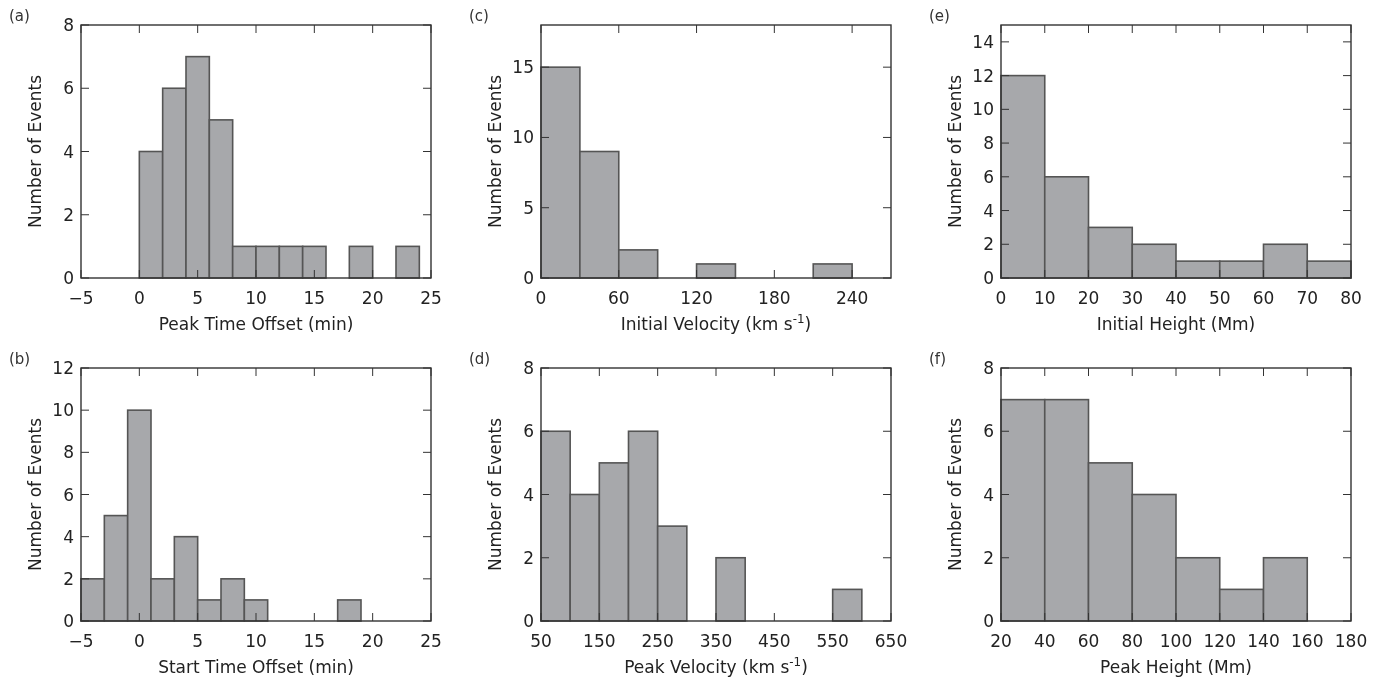 Image resolution: width=1380 pixels, height=683 pixels. I want to click on chart-title: (a), so click(19, 16).